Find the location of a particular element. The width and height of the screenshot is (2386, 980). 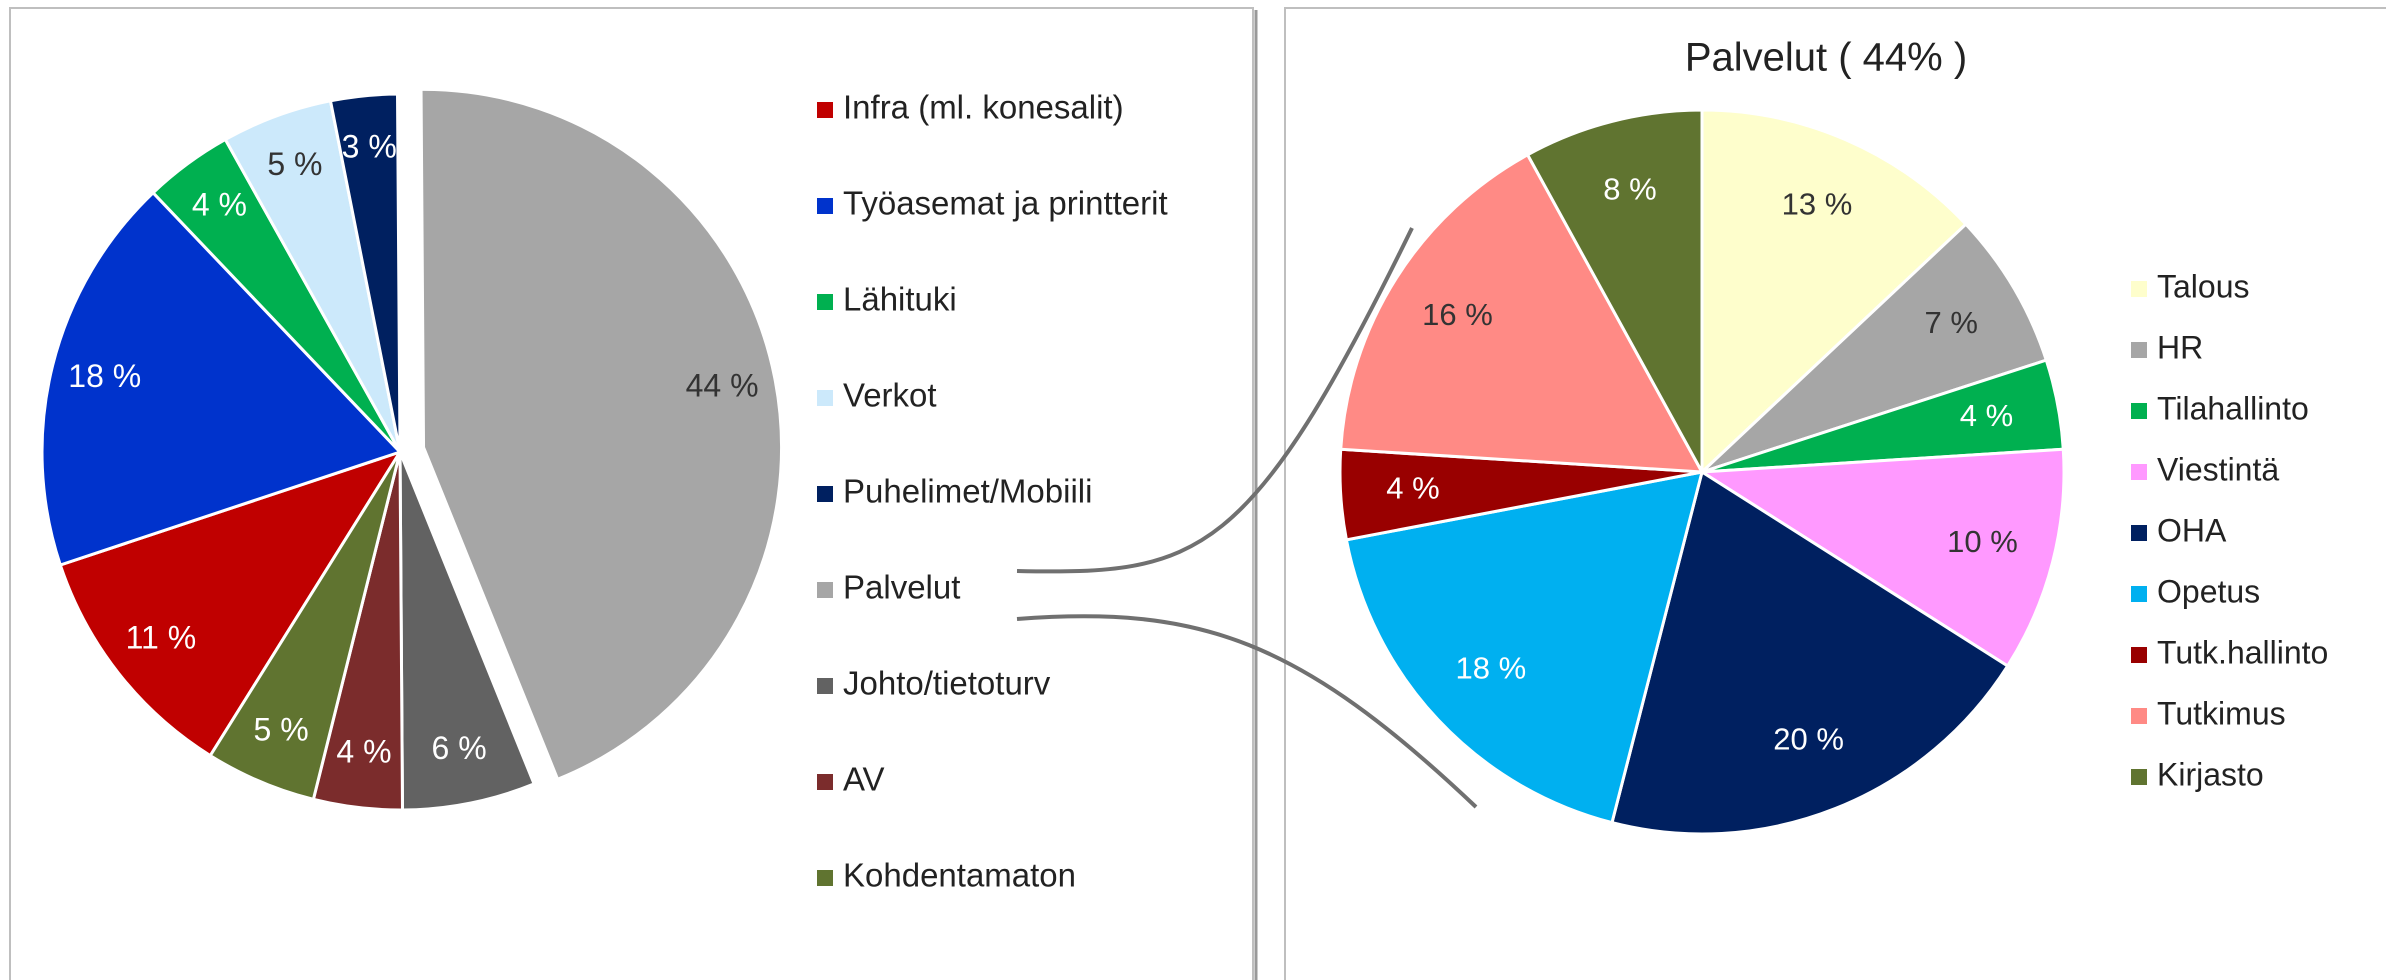

legend-label: AV is located at coordinates (864, 779).